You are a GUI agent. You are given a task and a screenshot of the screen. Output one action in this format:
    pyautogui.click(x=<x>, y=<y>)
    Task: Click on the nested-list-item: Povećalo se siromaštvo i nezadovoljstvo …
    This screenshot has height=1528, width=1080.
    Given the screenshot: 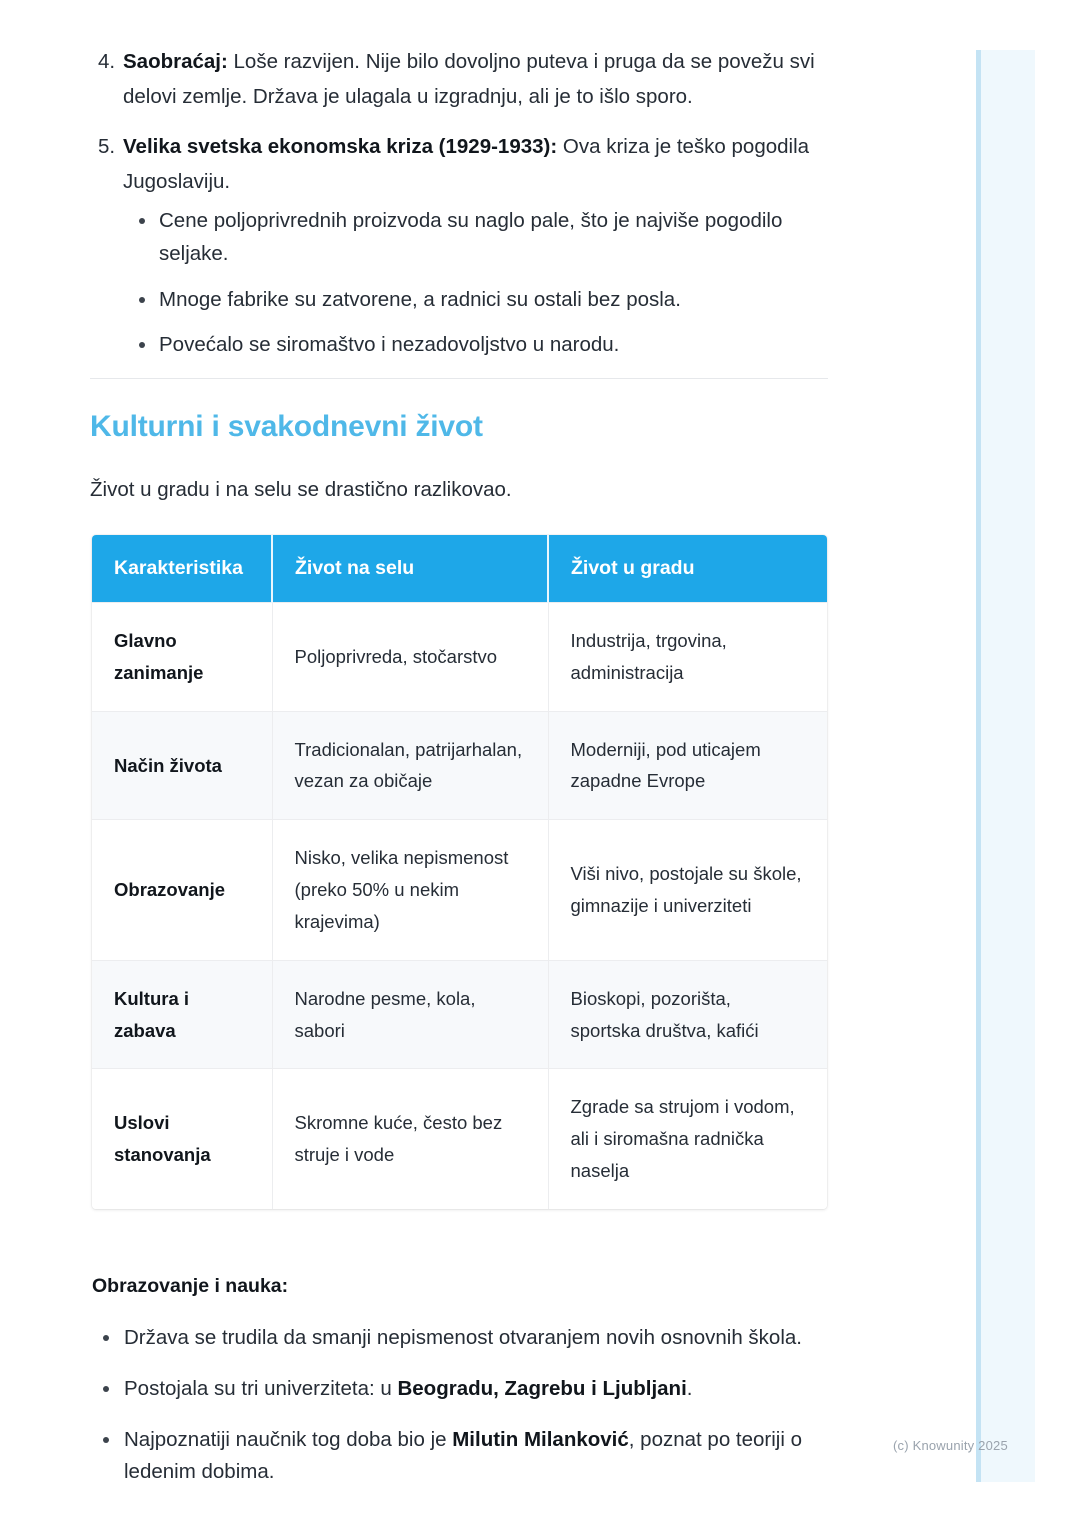 What is the action you would take?
    pyautogui.click(x=486, y=345)
    